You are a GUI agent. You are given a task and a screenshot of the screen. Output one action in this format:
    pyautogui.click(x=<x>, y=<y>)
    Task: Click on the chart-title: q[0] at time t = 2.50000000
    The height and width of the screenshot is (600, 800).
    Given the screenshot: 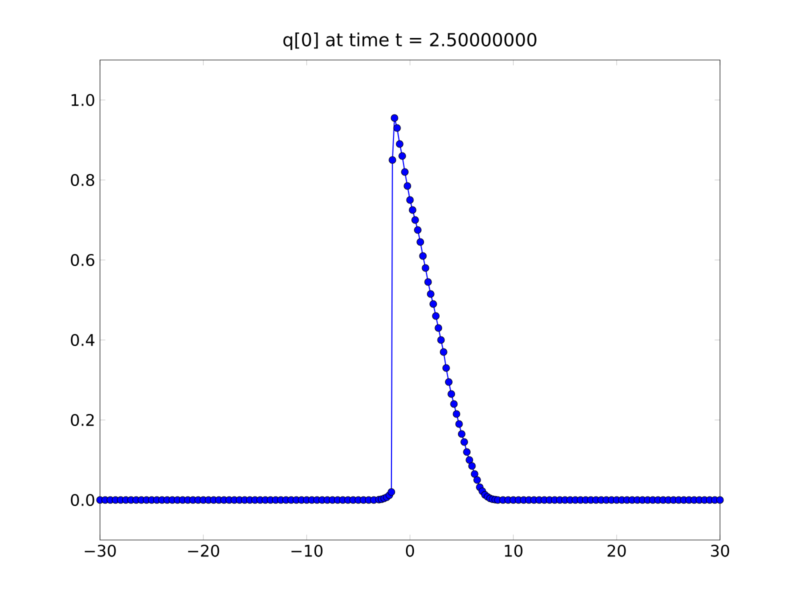 What is the action you would take?
    pyautogui.click(x=409, y=41)
    